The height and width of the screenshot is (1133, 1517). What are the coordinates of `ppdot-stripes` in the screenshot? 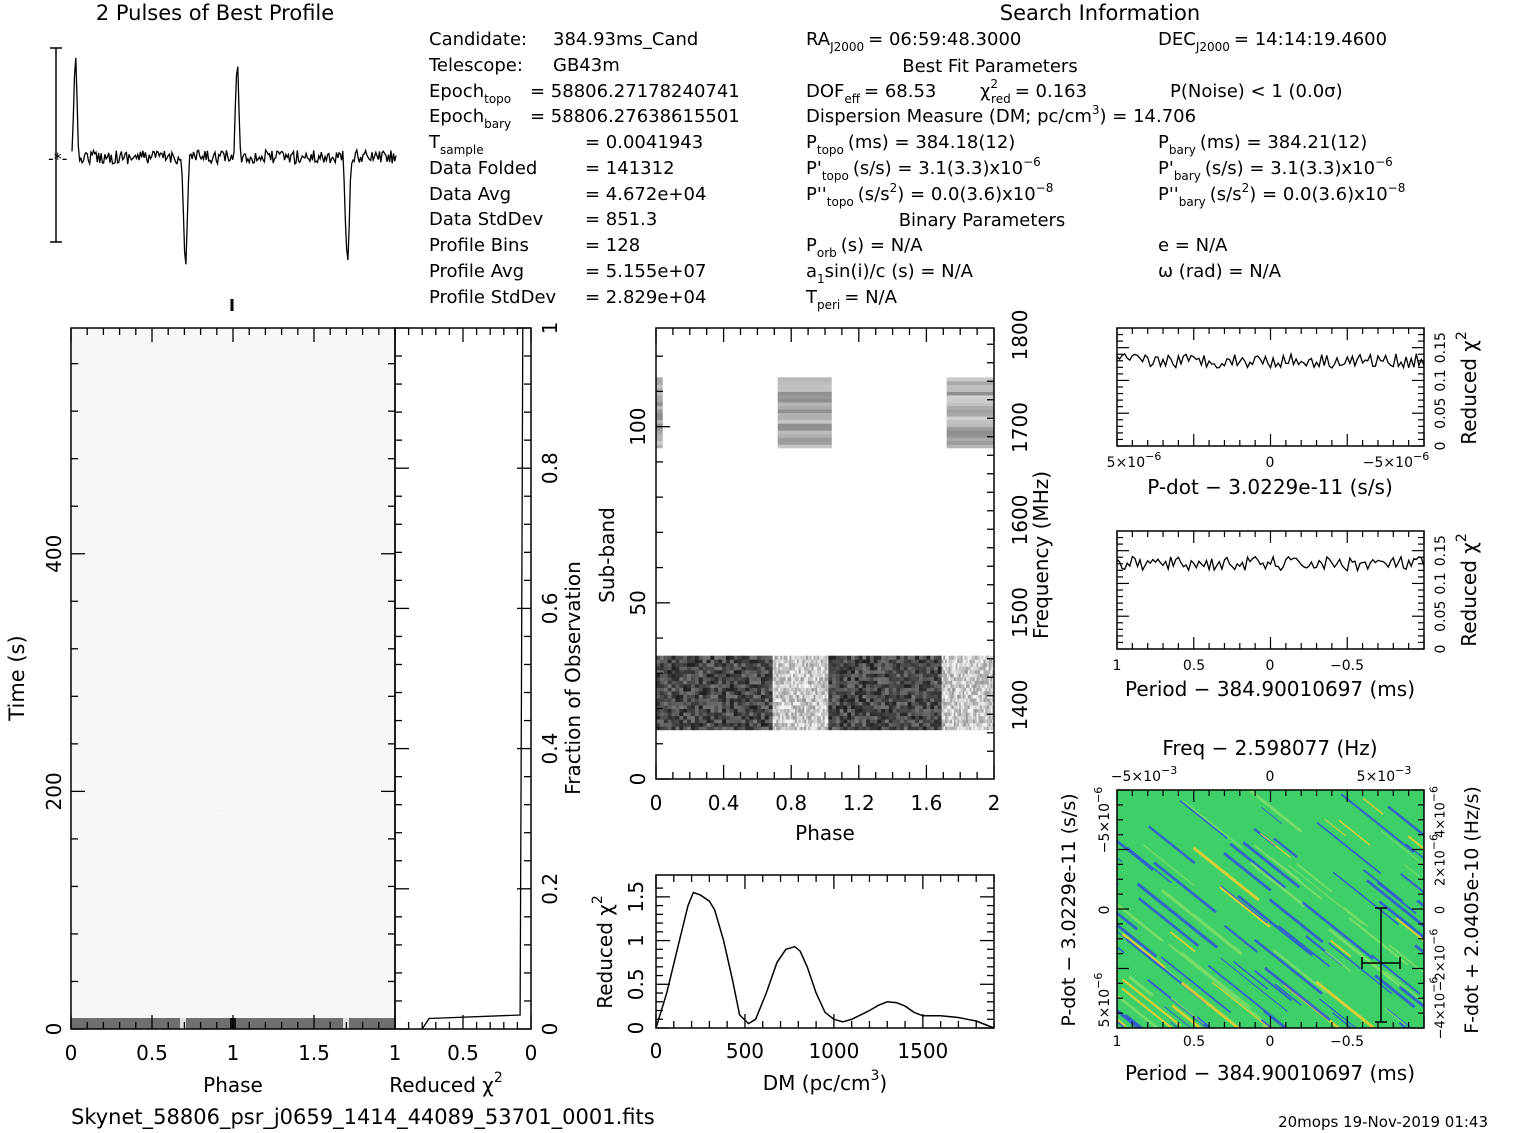 It's located at (1270, 909).